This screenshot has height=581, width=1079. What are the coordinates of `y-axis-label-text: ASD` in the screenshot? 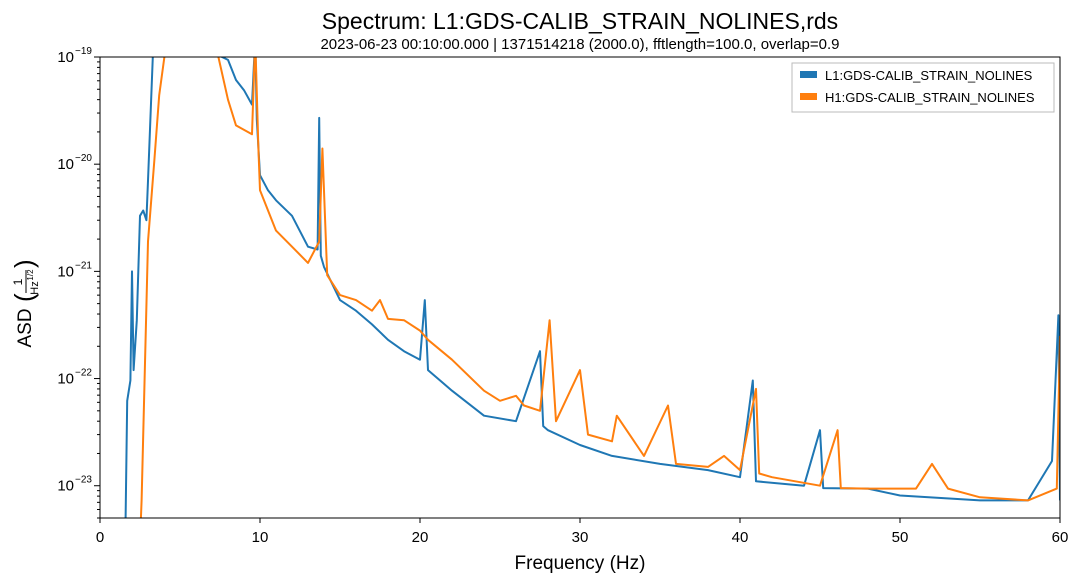 It's located at (25, 327).